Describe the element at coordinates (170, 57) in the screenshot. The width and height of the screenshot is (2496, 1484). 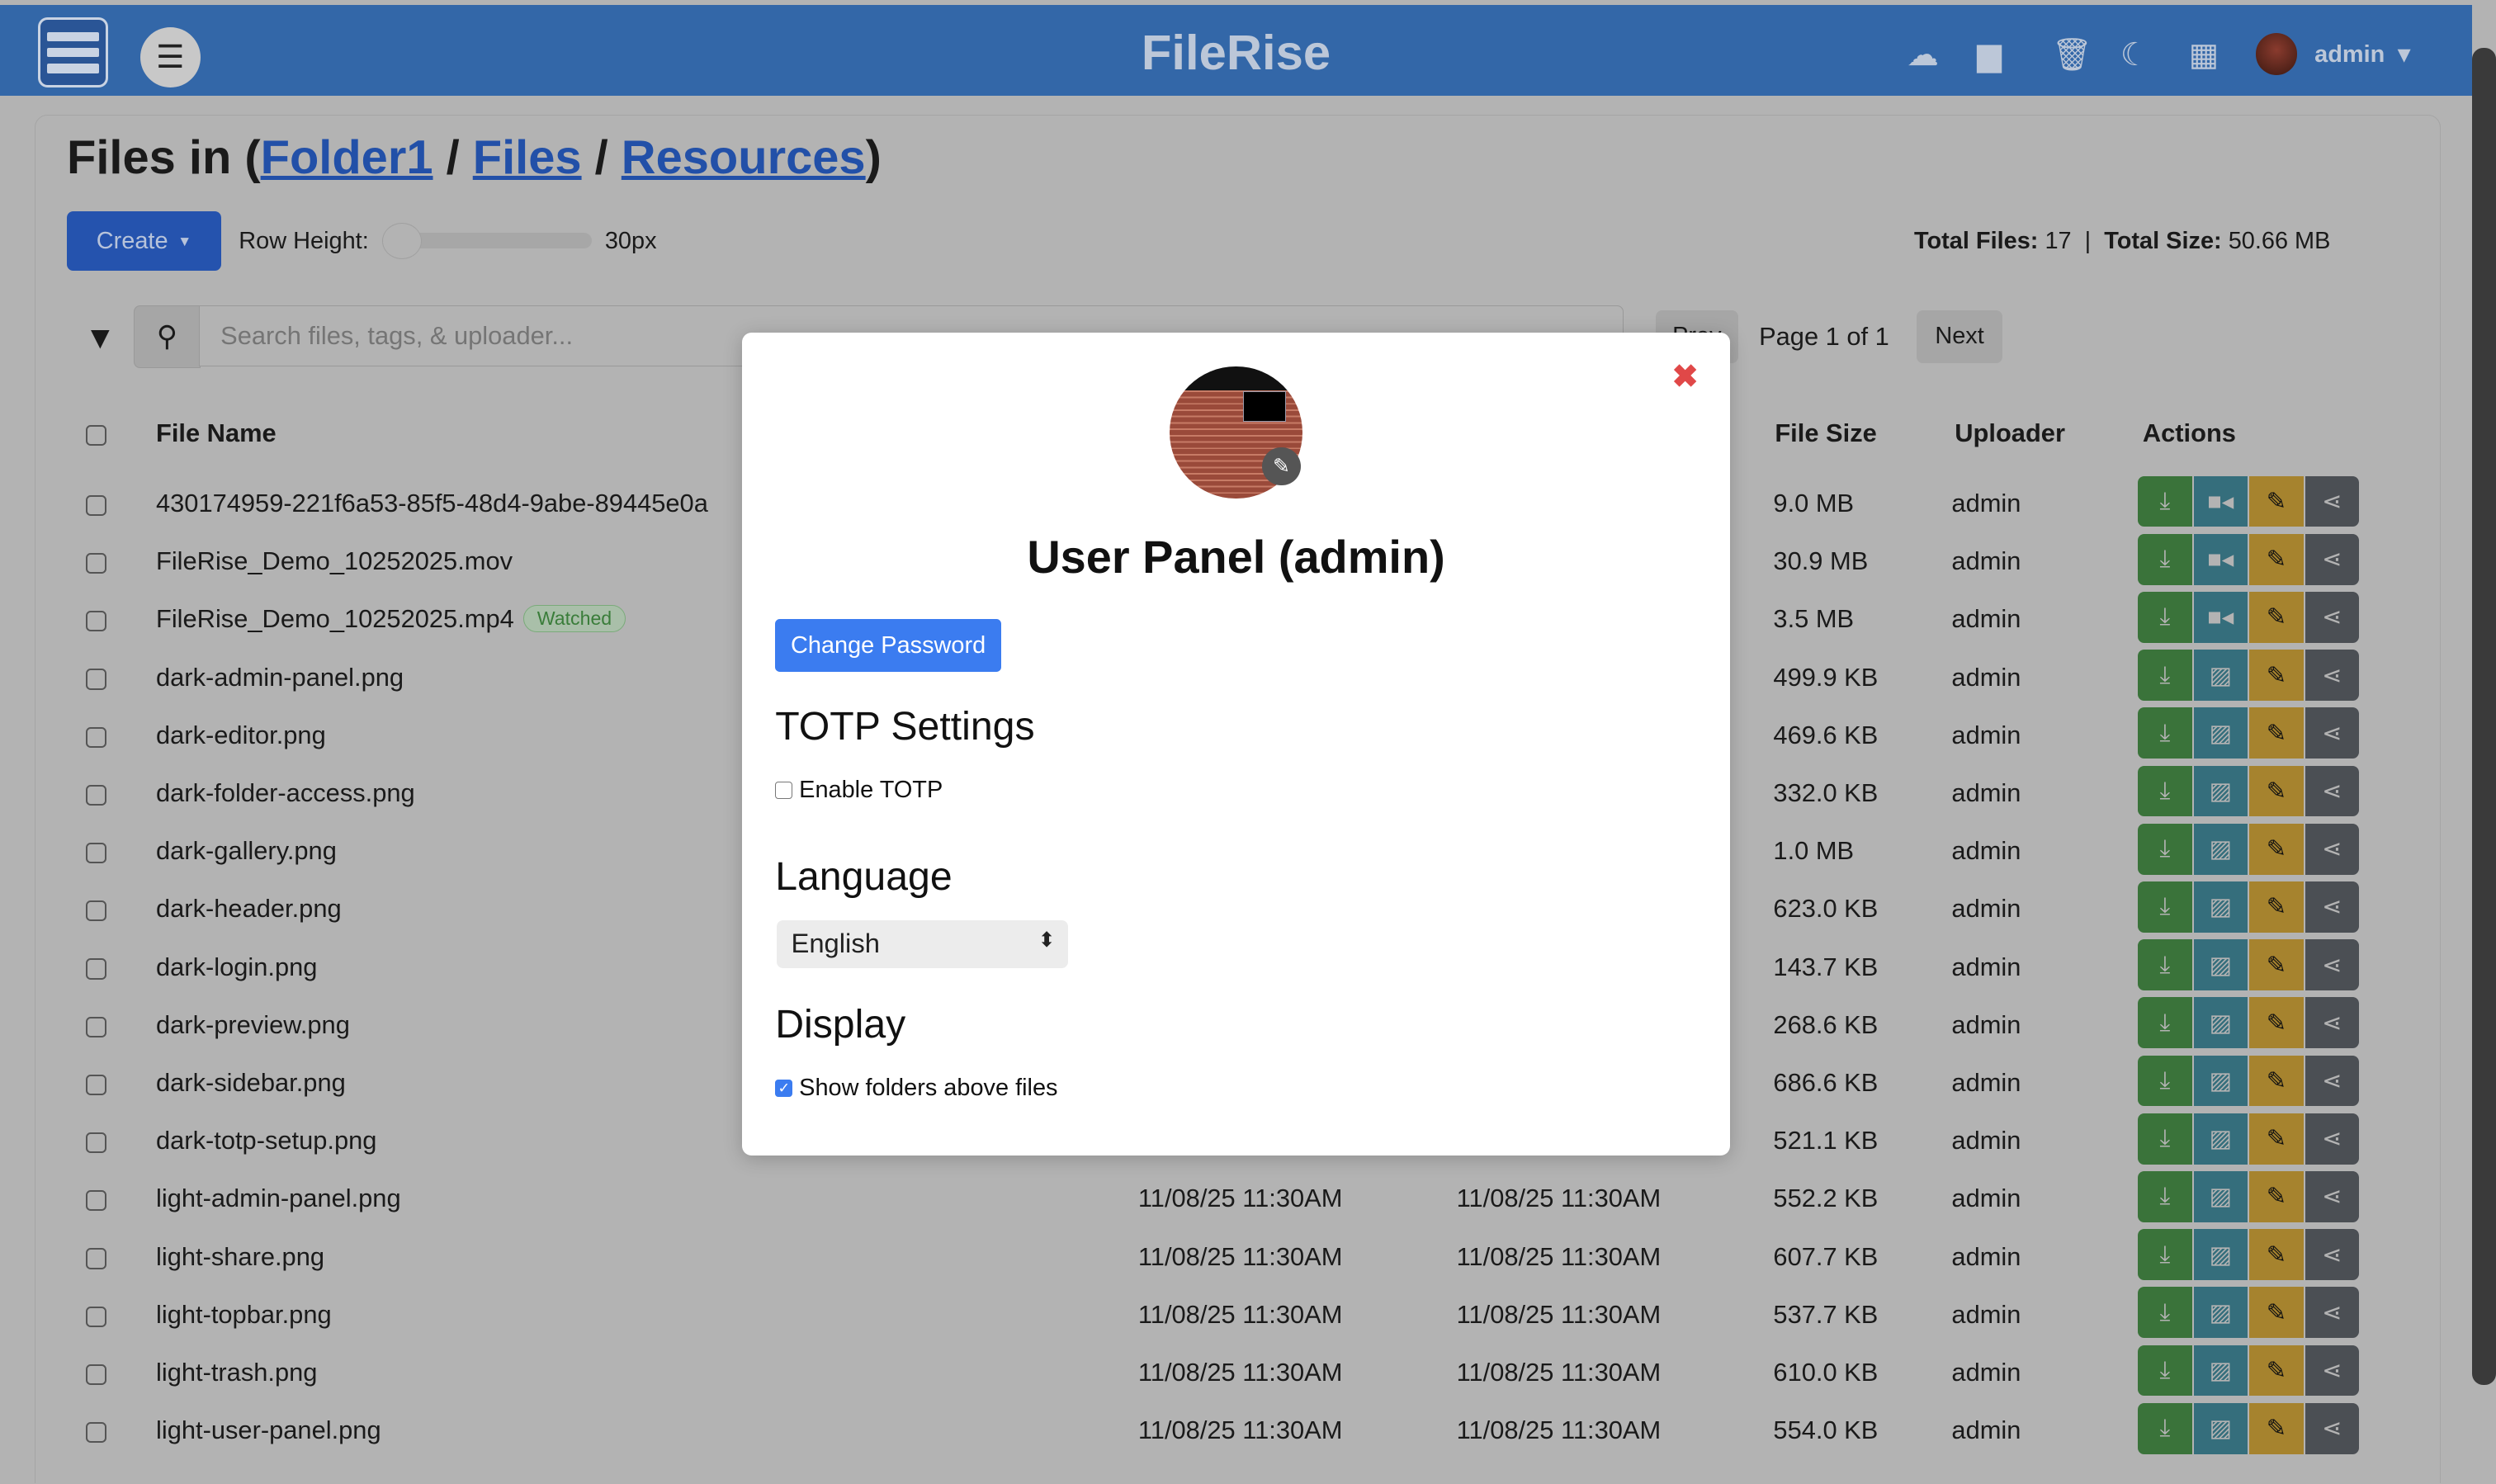
I see `menu-toggle-button: ☰` at that location.